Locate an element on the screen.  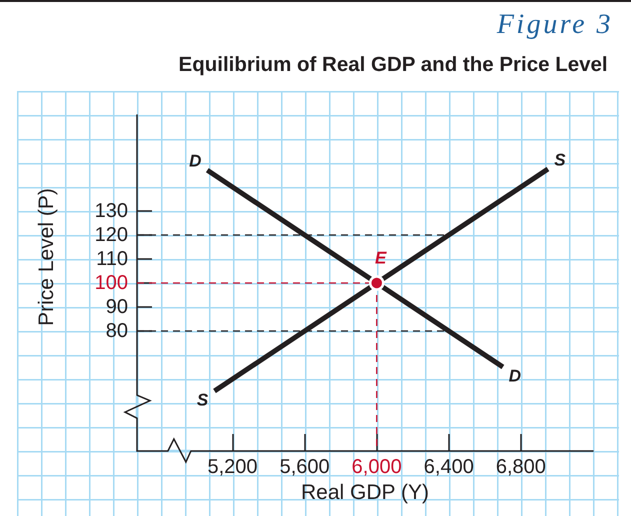
x-tick-label: 6,800 is located at coordinates (521, 467).